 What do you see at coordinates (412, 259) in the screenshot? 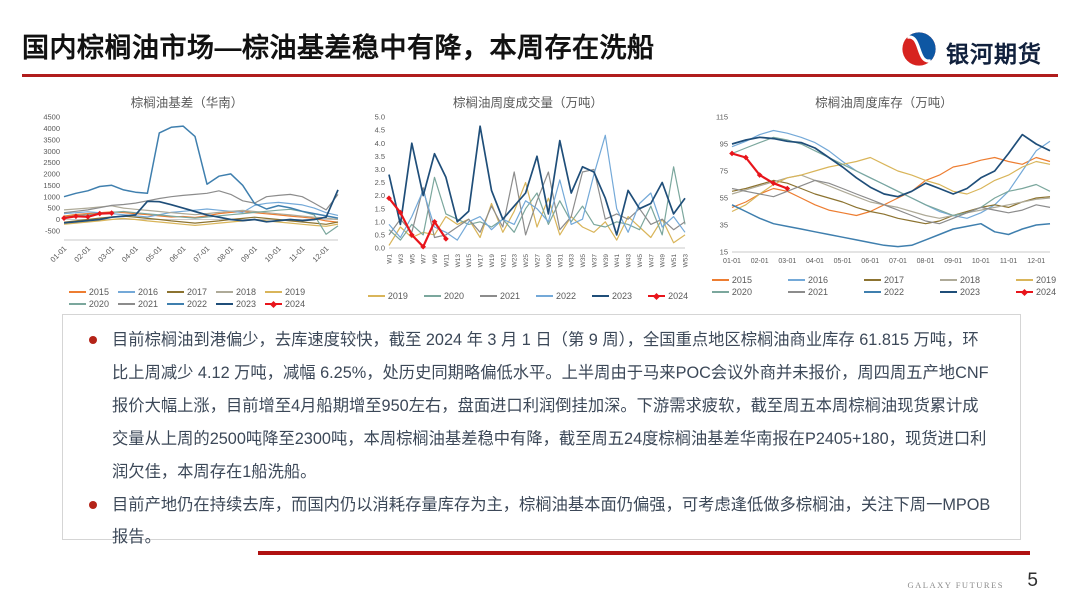
I see `svg-text: W5` at bounding box center [412, 259].